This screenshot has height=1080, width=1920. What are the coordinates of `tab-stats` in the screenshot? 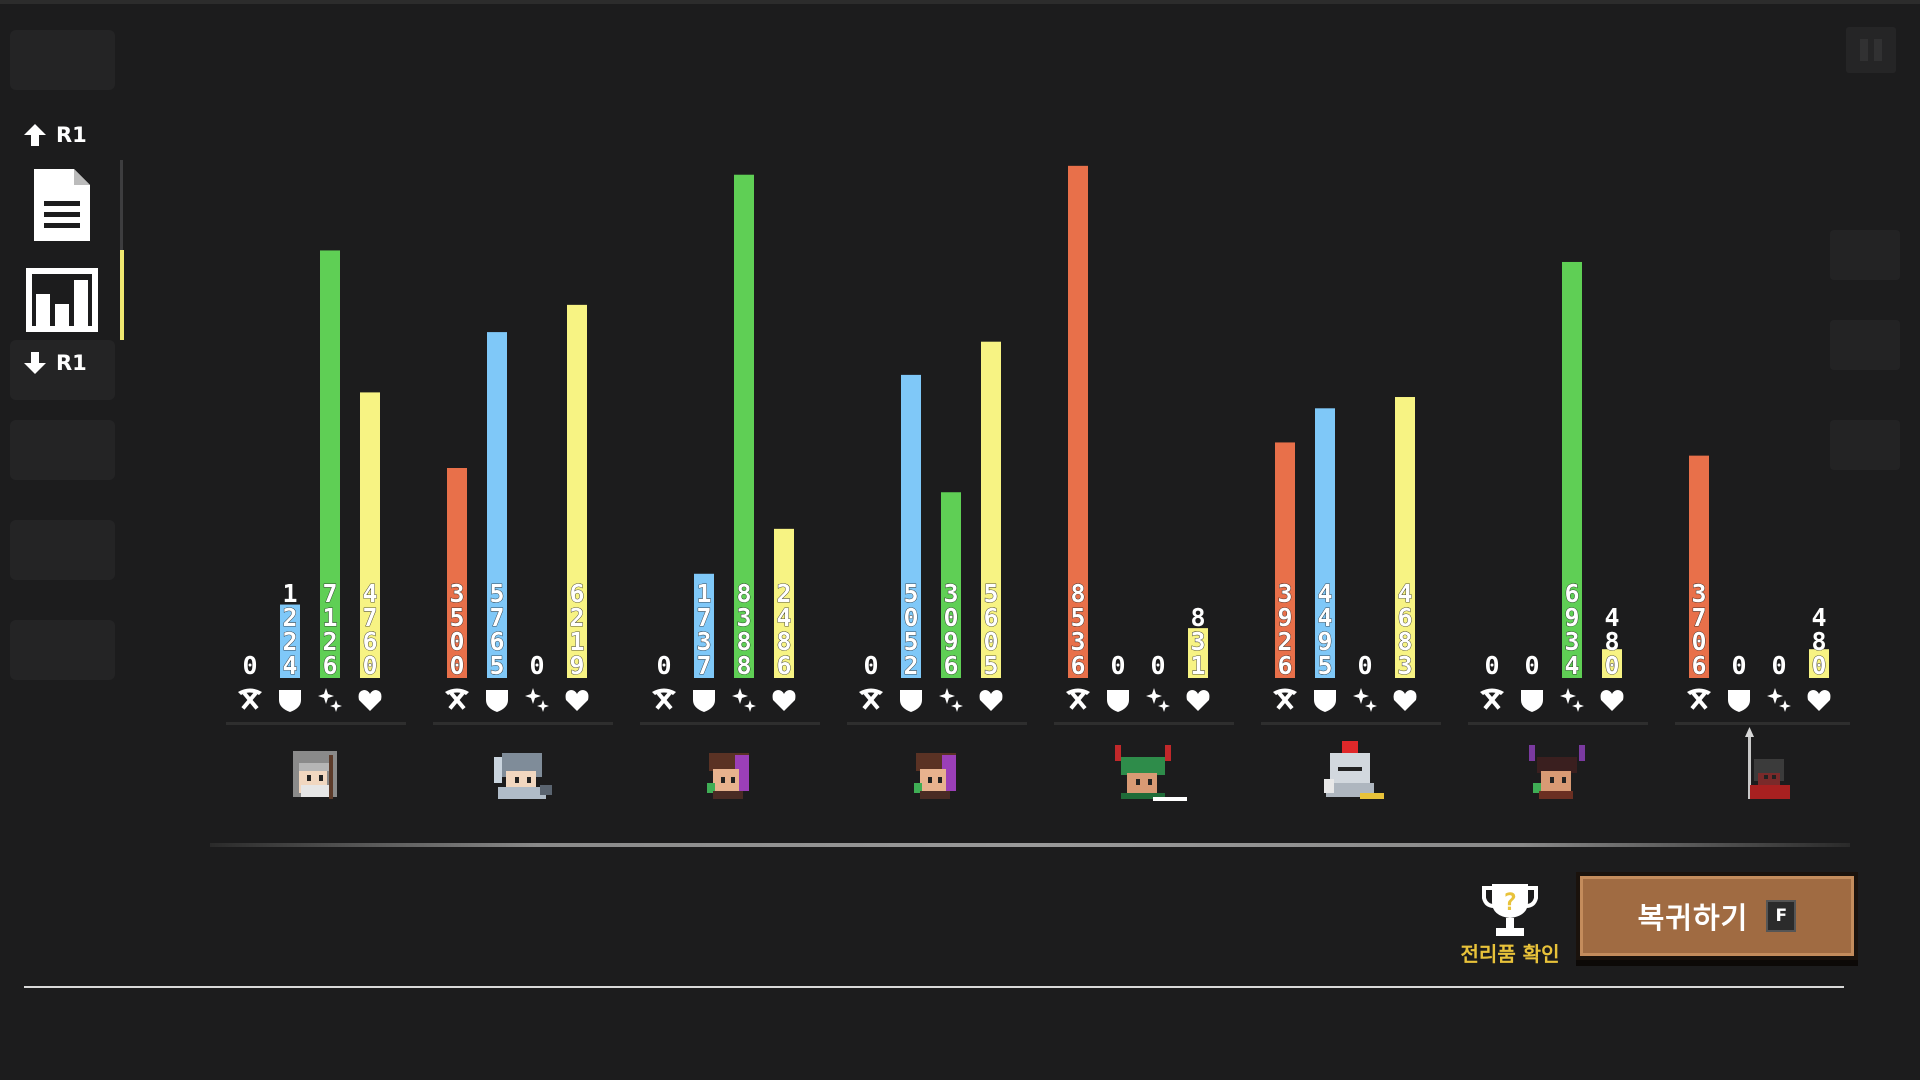 It's located at (62, 298).